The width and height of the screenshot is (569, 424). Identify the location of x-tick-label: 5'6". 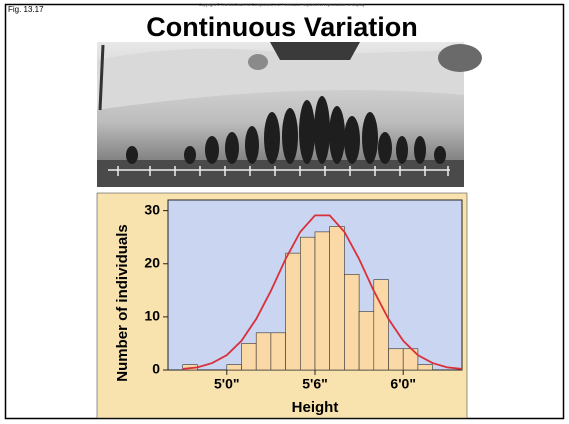
(315, 384).